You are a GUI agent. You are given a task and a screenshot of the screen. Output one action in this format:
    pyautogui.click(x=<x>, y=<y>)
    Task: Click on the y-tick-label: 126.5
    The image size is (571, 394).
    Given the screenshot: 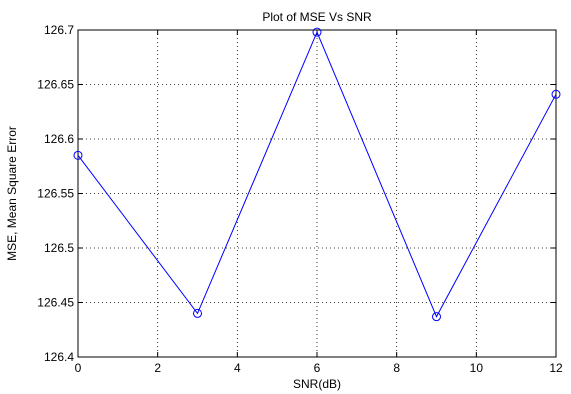 What is the action you would take?
    pyautogui.click(x=59, y=248)
    